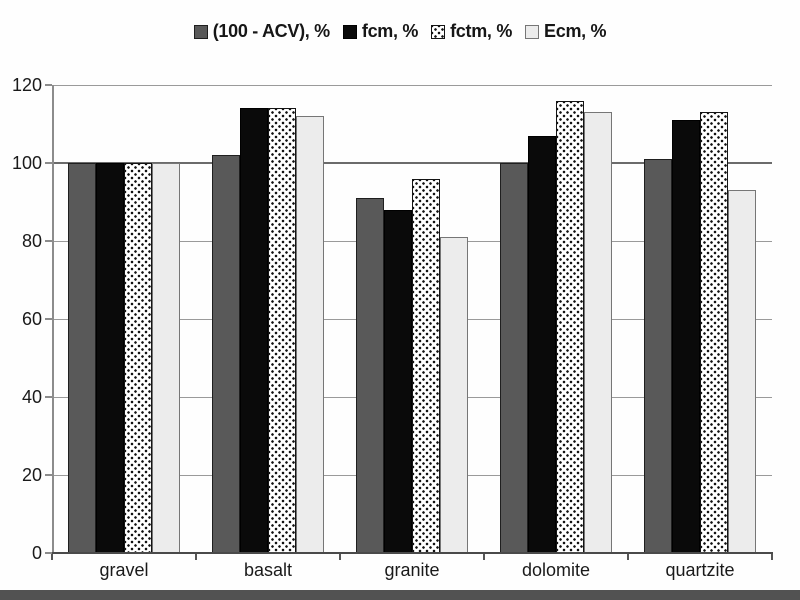  Describe the element at coordinates (686, 336) in the screenshot. I see `bar-quartzite-black` at that location.